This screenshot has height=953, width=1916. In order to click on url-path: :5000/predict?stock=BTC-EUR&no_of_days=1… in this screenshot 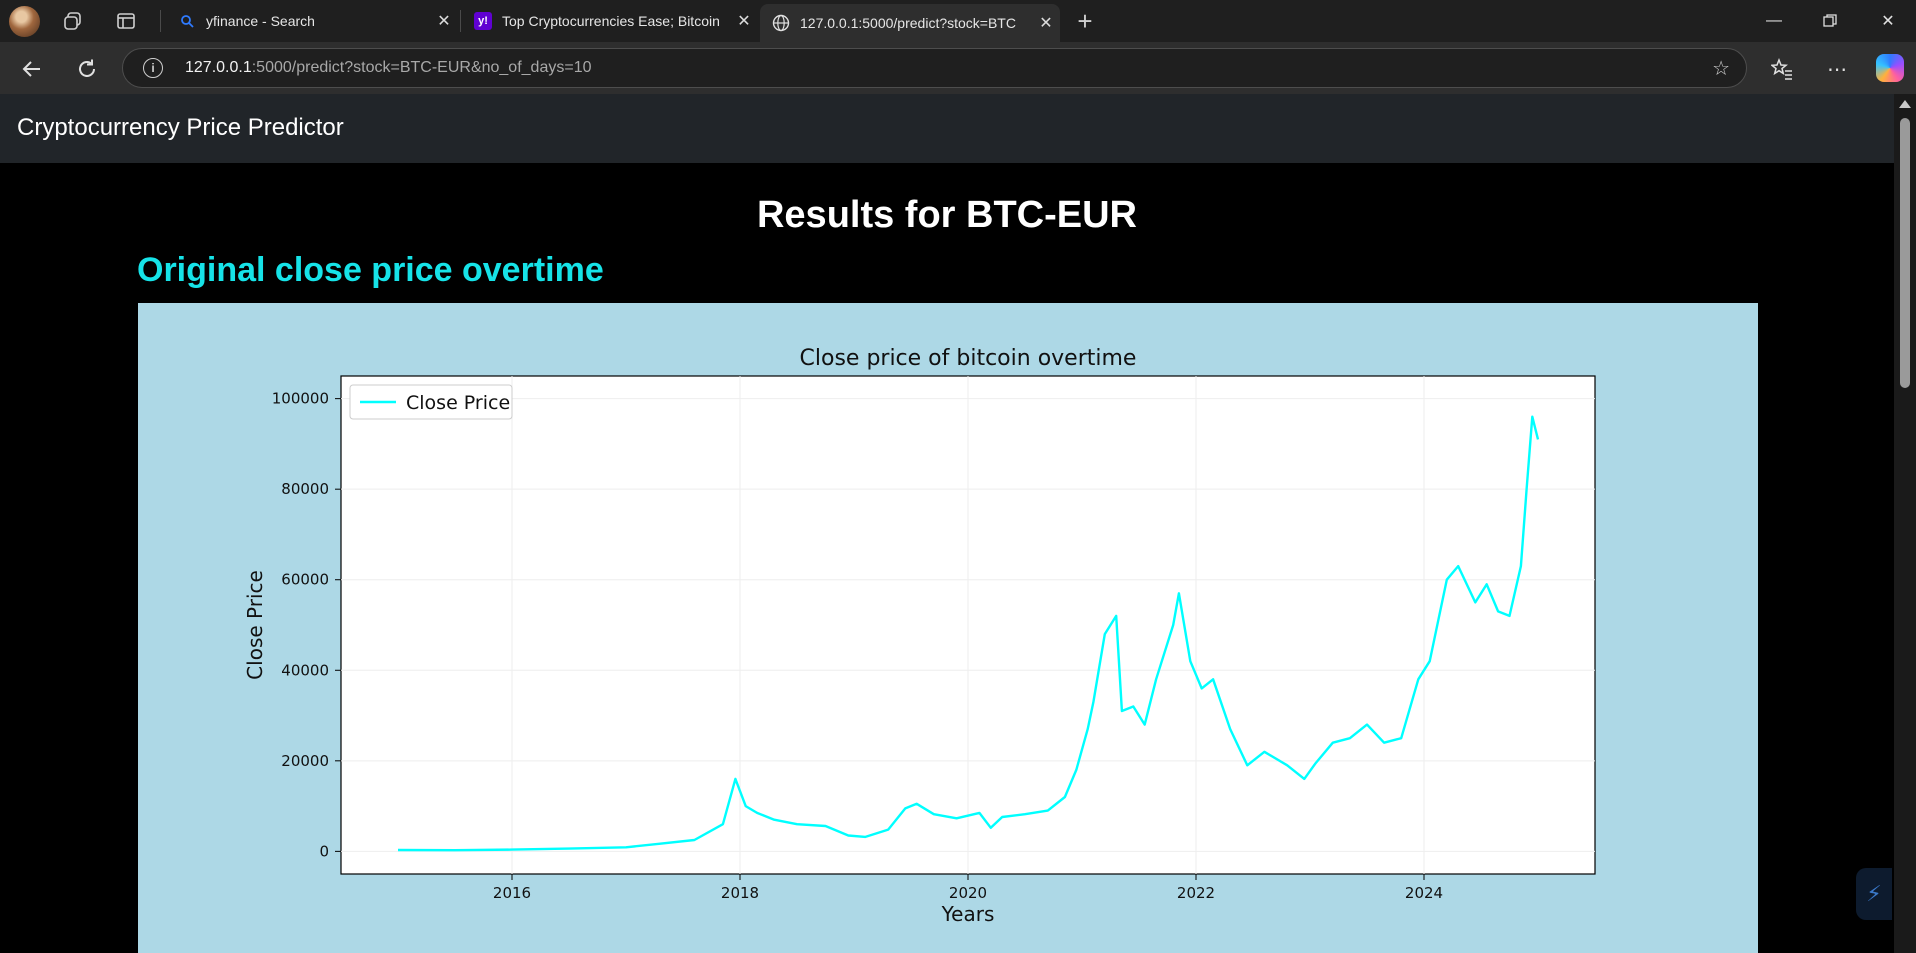, I will do `click(421, 67)`.